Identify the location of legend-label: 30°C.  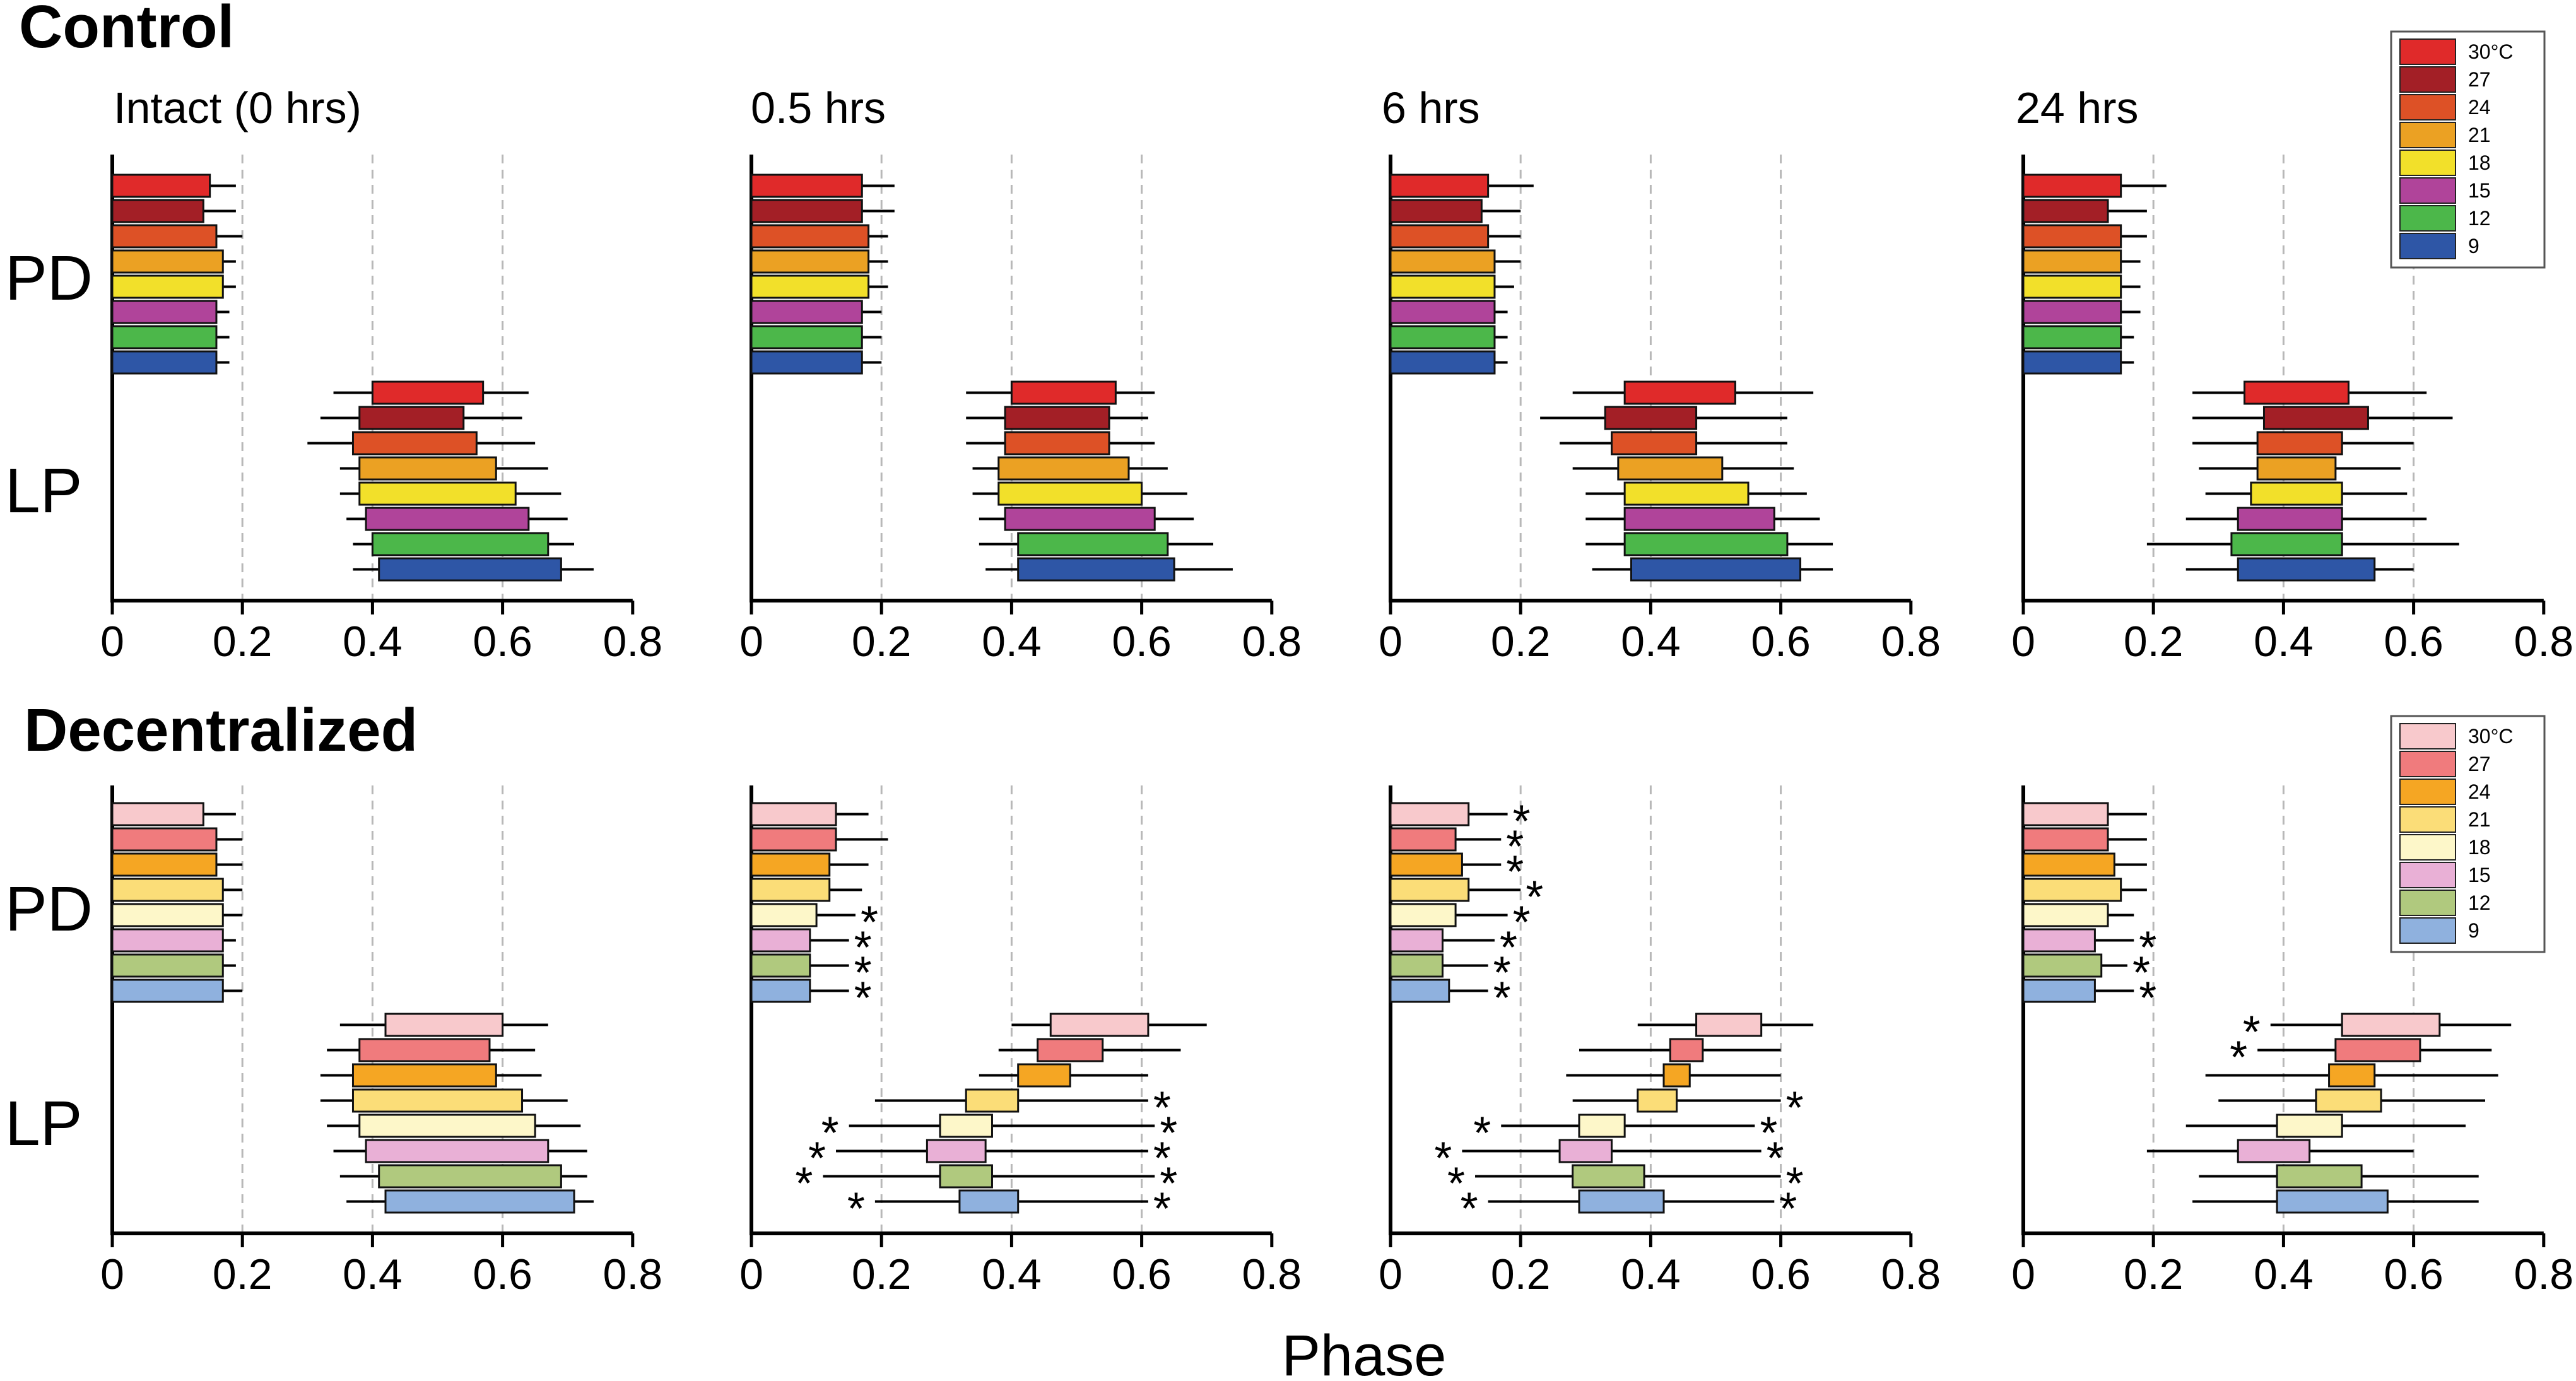
(2491, 51).